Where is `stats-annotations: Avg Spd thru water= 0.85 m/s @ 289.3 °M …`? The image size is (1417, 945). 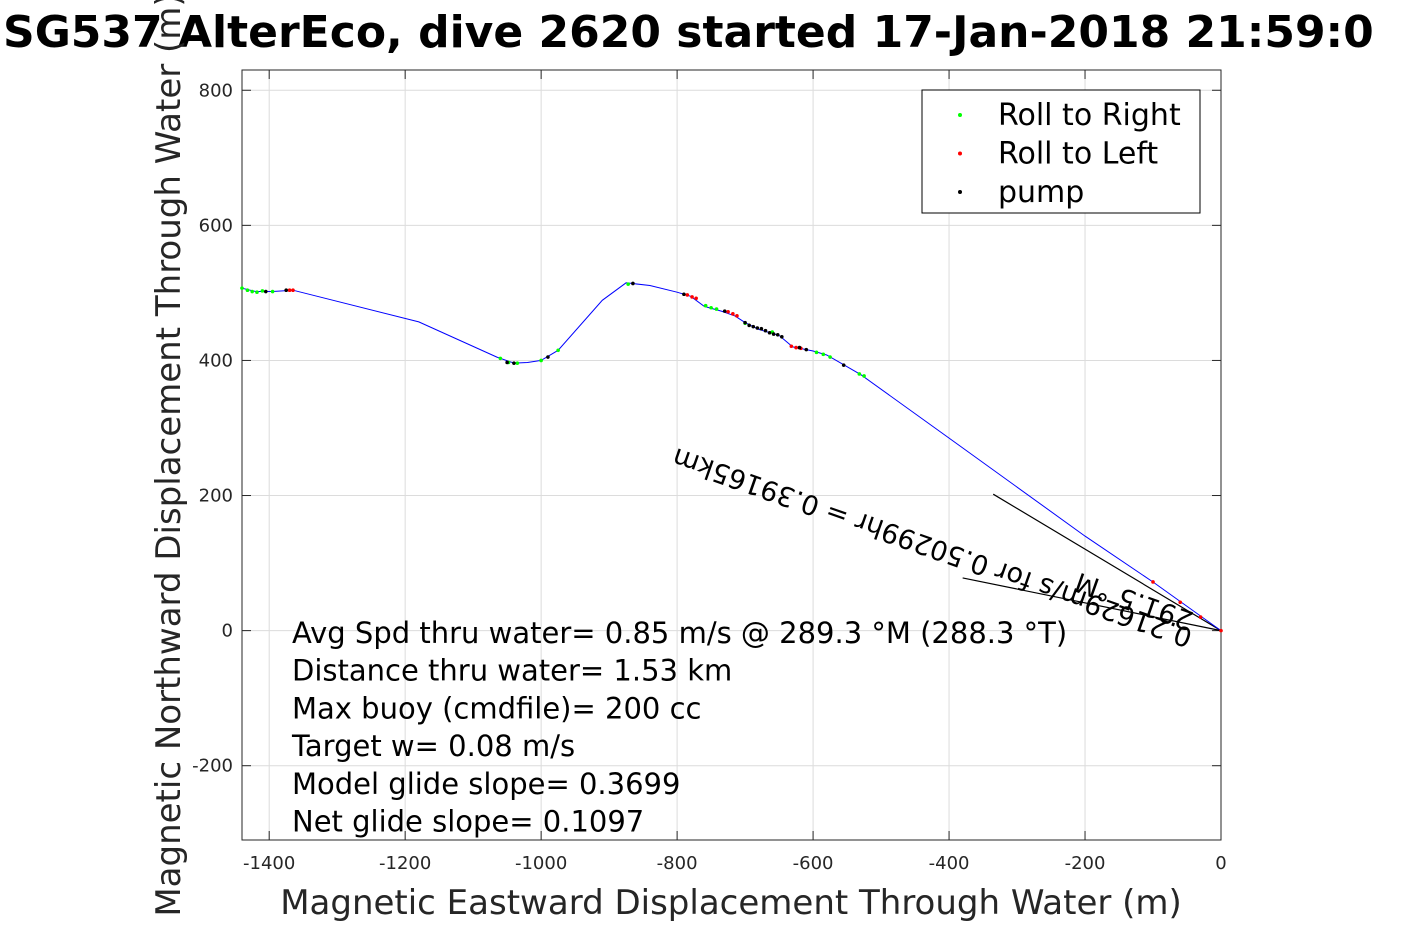
stats-annotations: Avg Spd thru water= 0.85 m/s @ 289.3 °M … is located at coordinates (679, 727).